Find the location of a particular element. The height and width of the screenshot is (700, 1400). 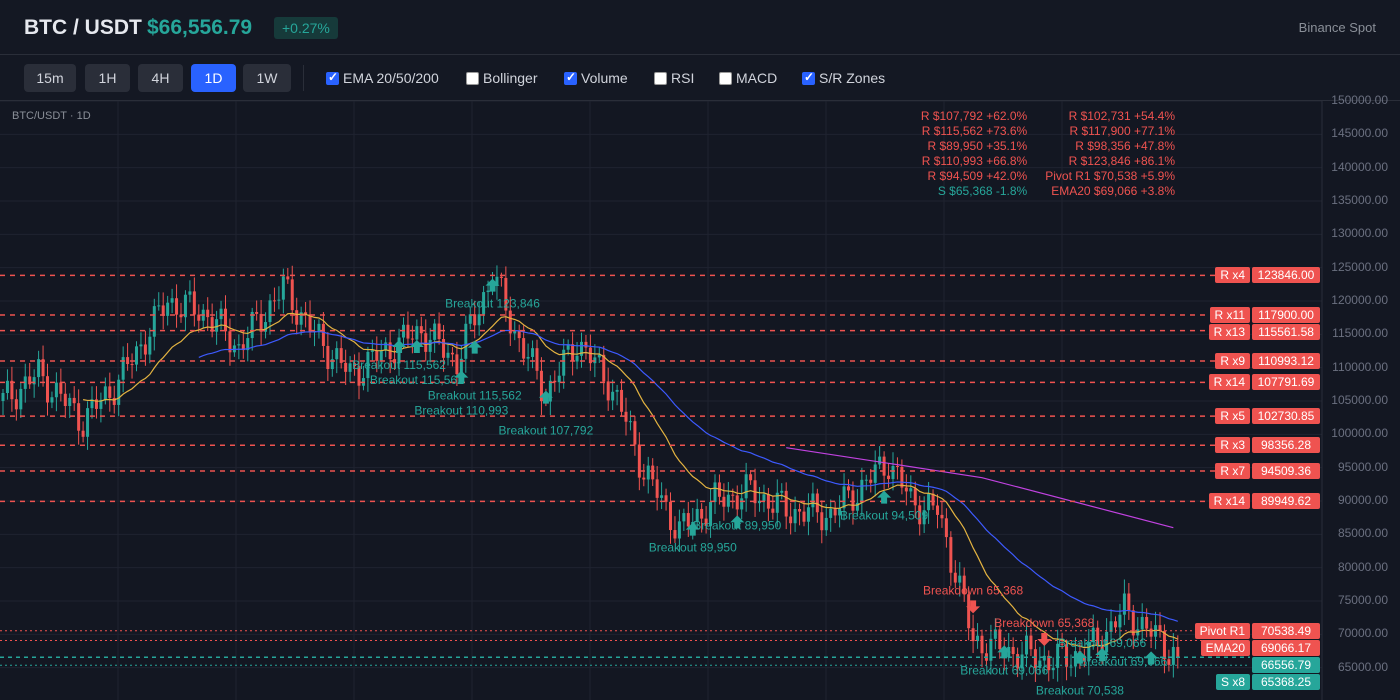

timeframe-4h: 4H is located at coordinates (160, 78).